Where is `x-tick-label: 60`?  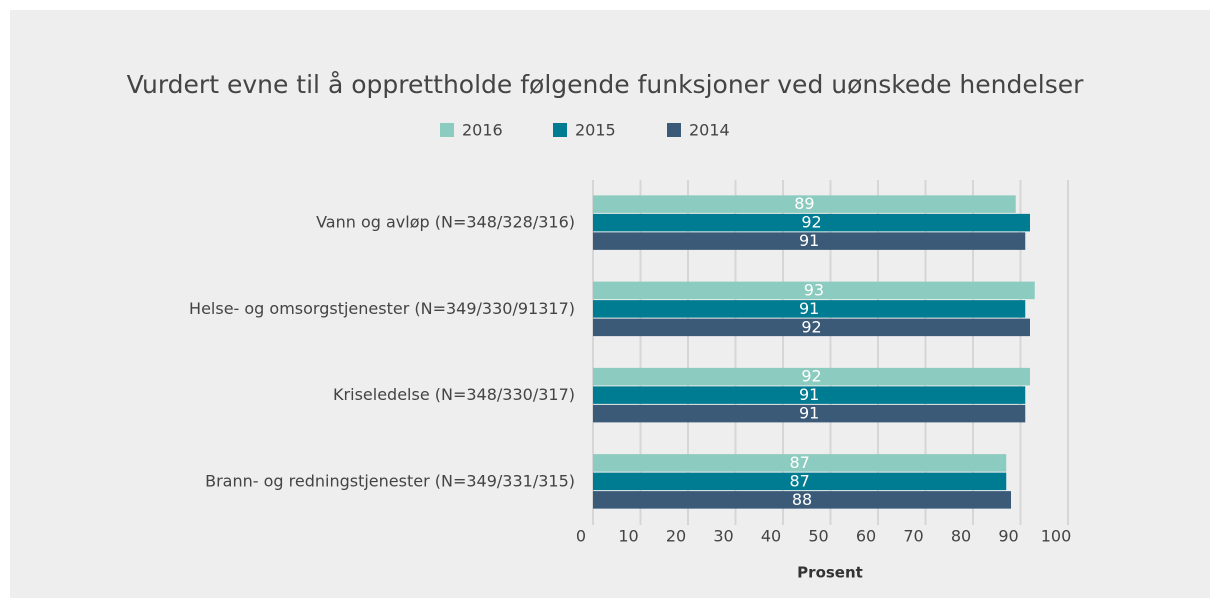
x-tick-label: 60 is located at coordinates (866, 536).